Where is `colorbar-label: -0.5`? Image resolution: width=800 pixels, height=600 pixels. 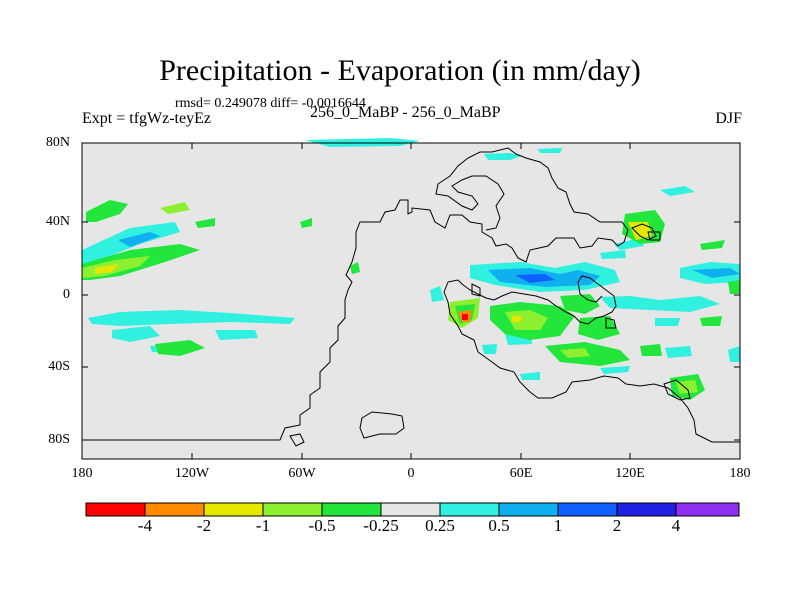 colorbar-label: -0.5 is located at coordinates (322, 525).